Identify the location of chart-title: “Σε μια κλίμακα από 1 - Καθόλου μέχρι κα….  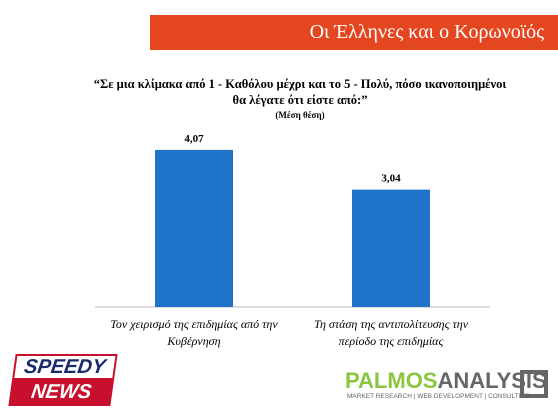
(300, 92).